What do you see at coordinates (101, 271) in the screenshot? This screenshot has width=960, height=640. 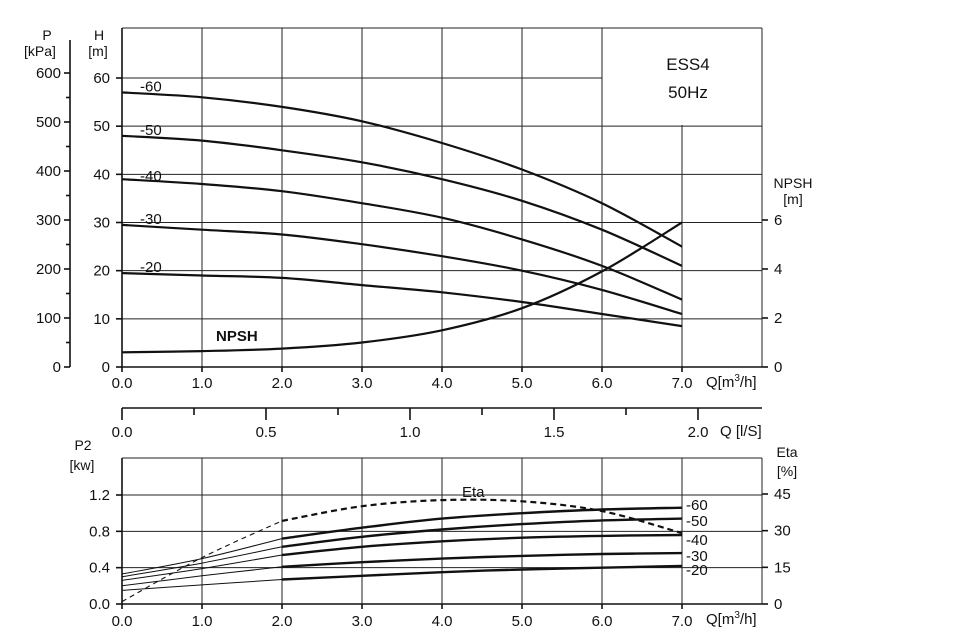 I see `head-tick-label: 20` at bounding box center [101, 271].